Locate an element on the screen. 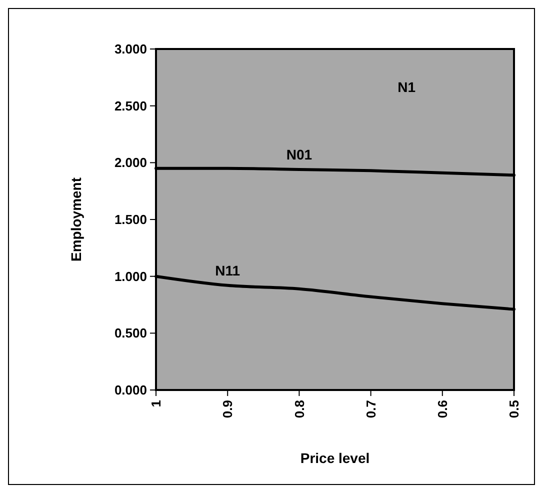  y-tick-label: 2.500 is located at coordinates (130, 106).